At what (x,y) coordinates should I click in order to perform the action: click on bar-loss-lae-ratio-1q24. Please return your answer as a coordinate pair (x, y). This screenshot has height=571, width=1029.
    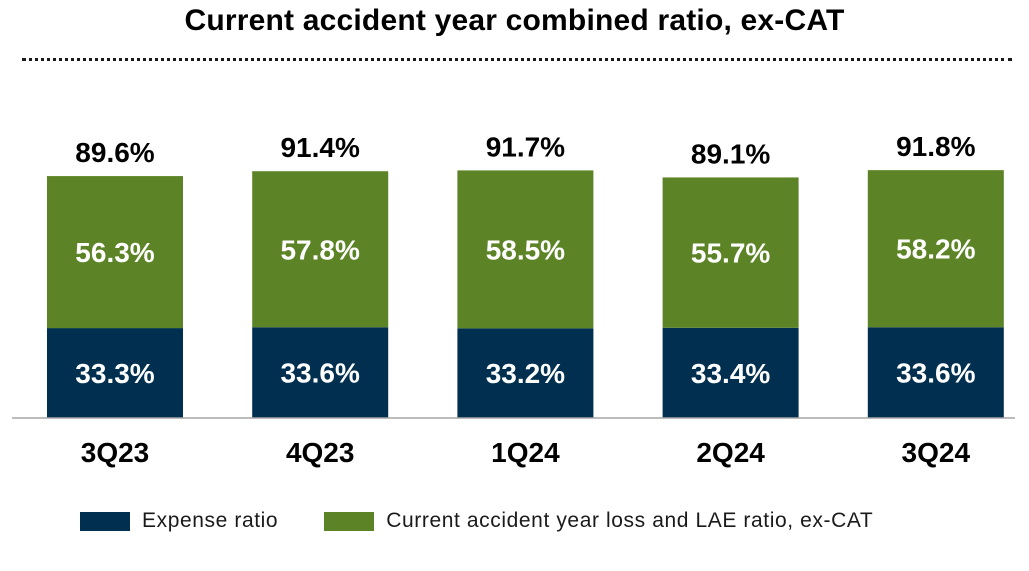
    Looking at the image, I should click on (525, 249).